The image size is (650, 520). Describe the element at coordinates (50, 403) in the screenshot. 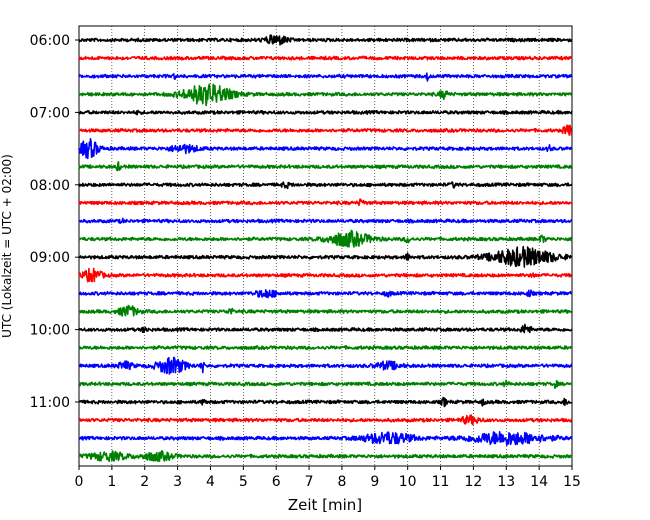

I see `y-tick-label: 11:00` at that location.